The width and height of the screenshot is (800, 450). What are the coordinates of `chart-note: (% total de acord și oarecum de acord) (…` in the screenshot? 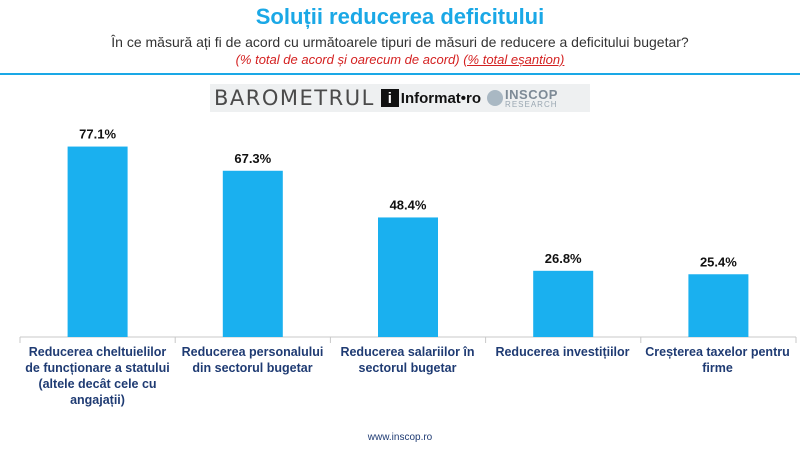 It's located at (400, 59).